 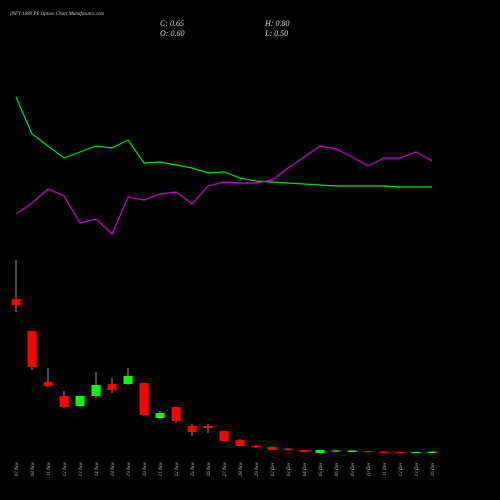 I want to click on x-tick-label: 11 Nov, so click(x=49, y=468).